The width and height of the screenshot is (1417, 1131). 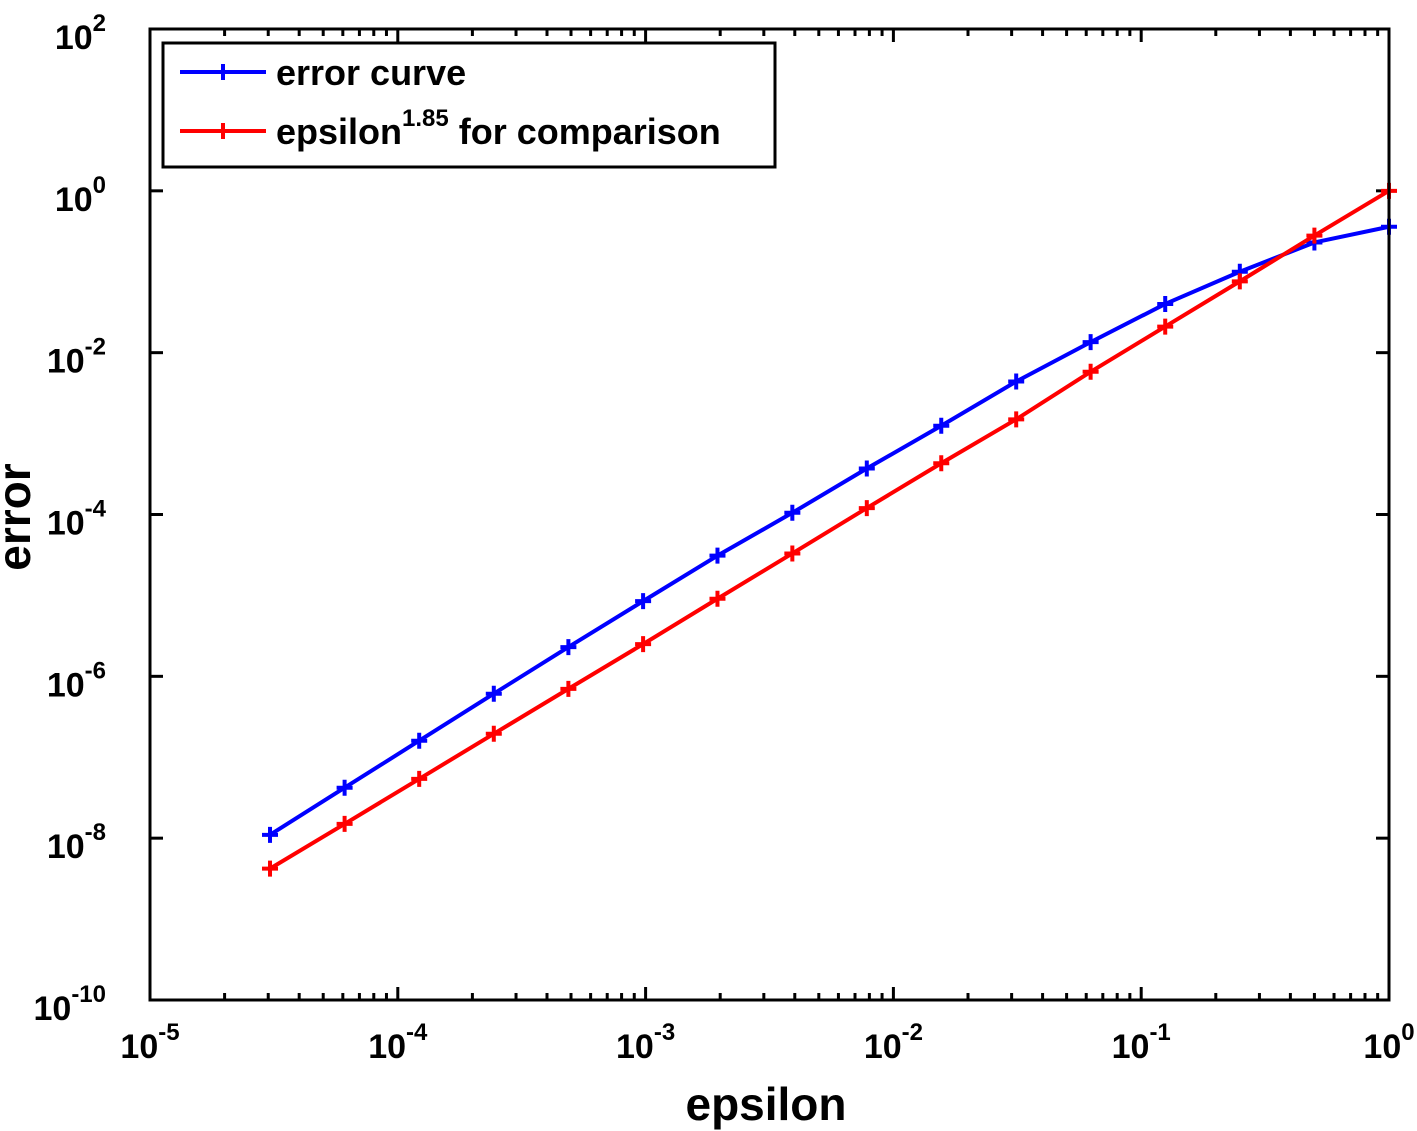 I want to click on y-tick-label: 10⁻⁸, so click(x=76, y=842).